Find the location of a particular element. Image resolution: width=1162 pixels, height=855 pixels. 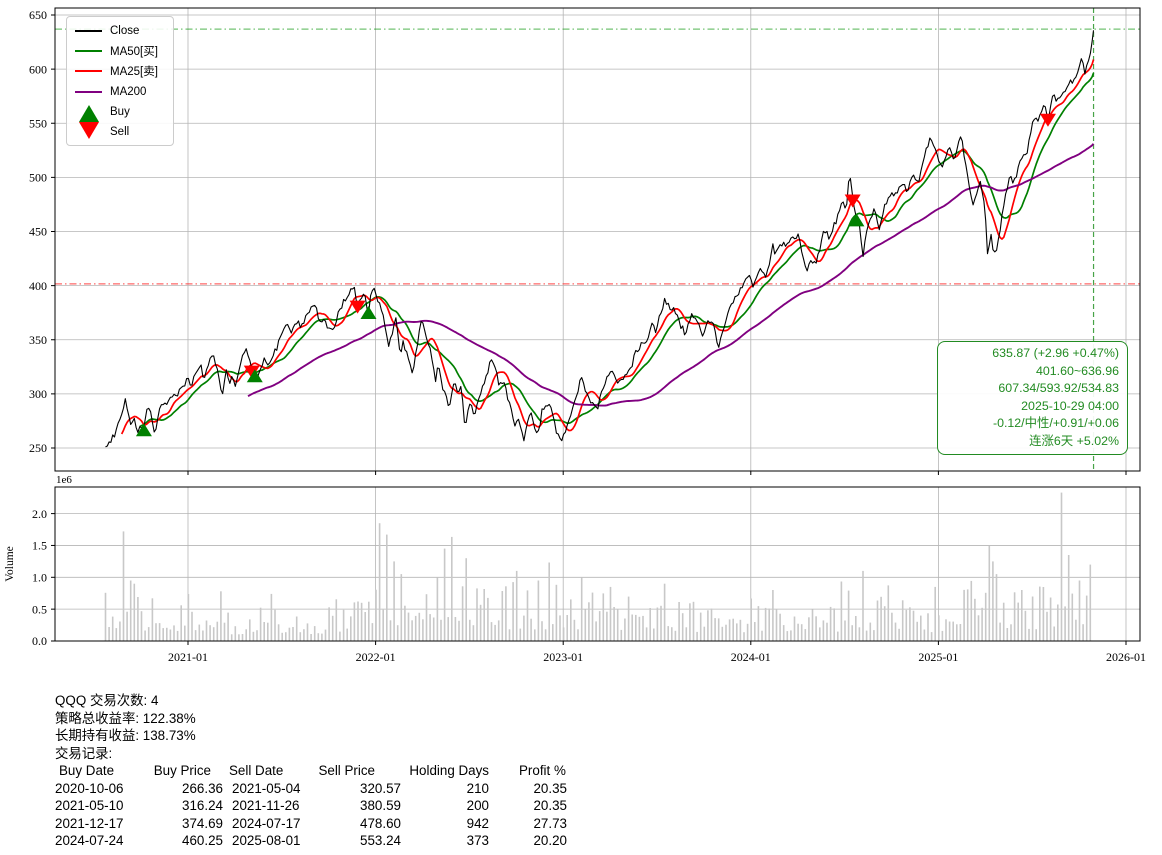

price-tick-label: 300 is located at coordinates (38, 394).